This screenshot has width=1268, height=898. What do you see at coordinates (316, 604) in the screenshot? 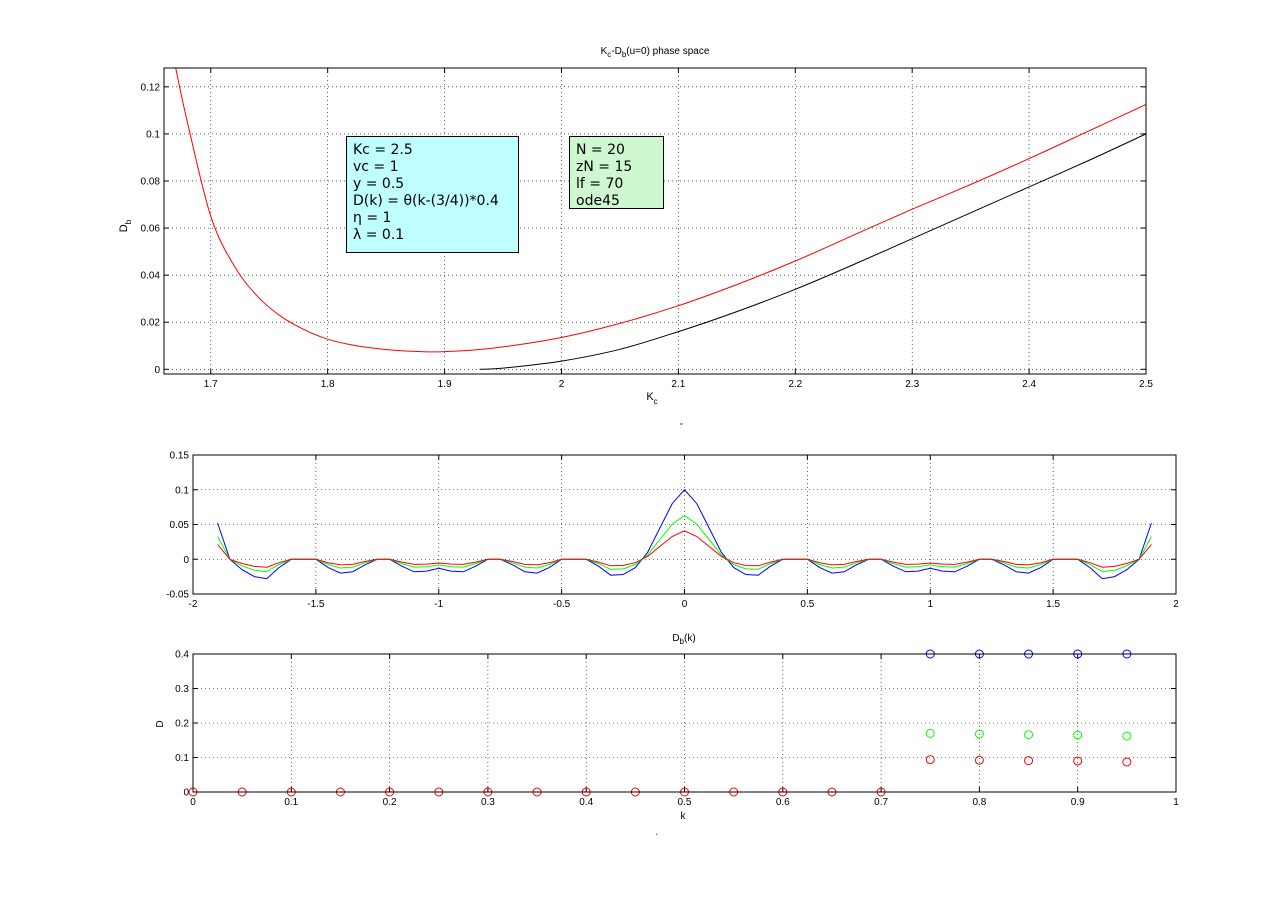
I see `x-tick-label: -1.5` at bounding box center [316, 604].